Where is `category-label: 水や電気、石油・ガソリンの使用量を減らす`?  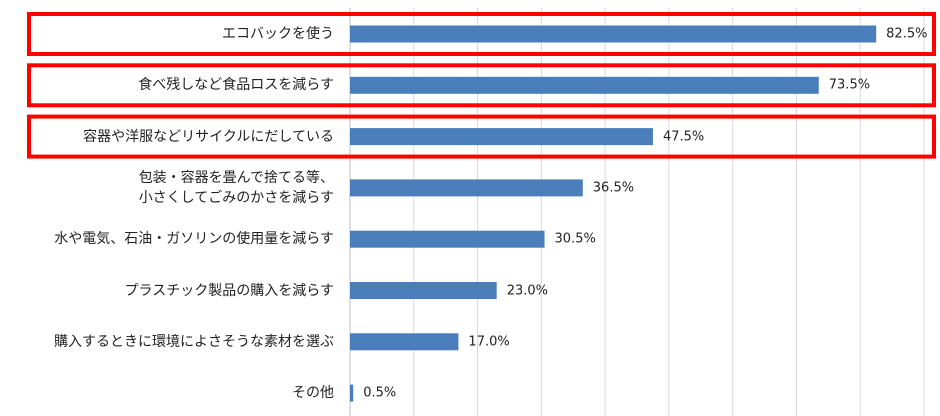 category-label: 水や電気、石油・ガソリンの使用量を減らす is located at coordinates (194, 239).